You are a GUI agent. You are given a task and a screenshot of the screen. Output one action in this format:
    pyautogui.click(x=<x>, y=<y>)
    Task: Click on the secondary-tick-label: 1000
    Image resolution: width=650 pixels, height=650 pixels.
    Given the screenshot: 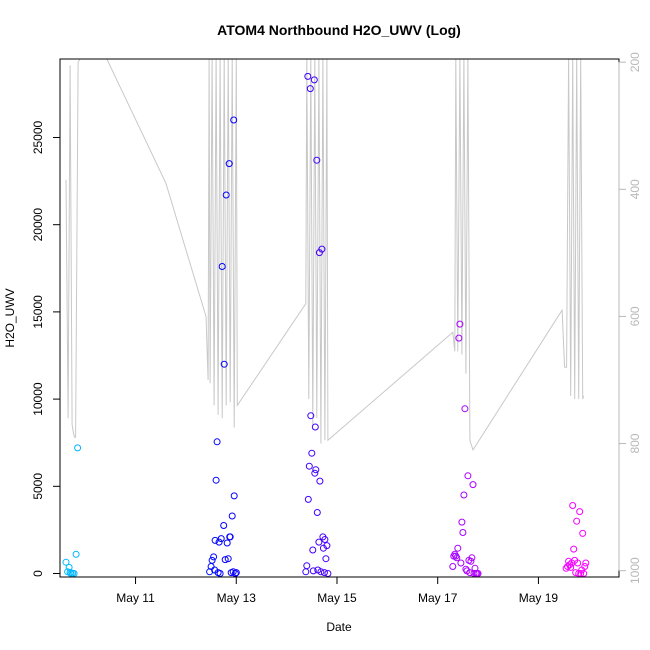 What is the action you would take?
    pyautogui.click(x=635, y=570)
    